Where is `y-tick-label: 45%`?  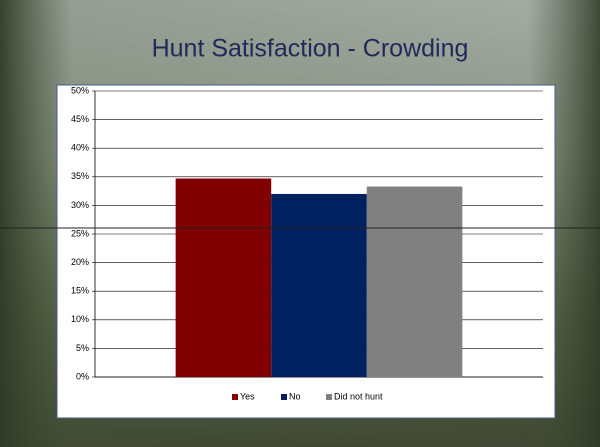
y-tick-label: 45% is located at coordinates (80, 119).